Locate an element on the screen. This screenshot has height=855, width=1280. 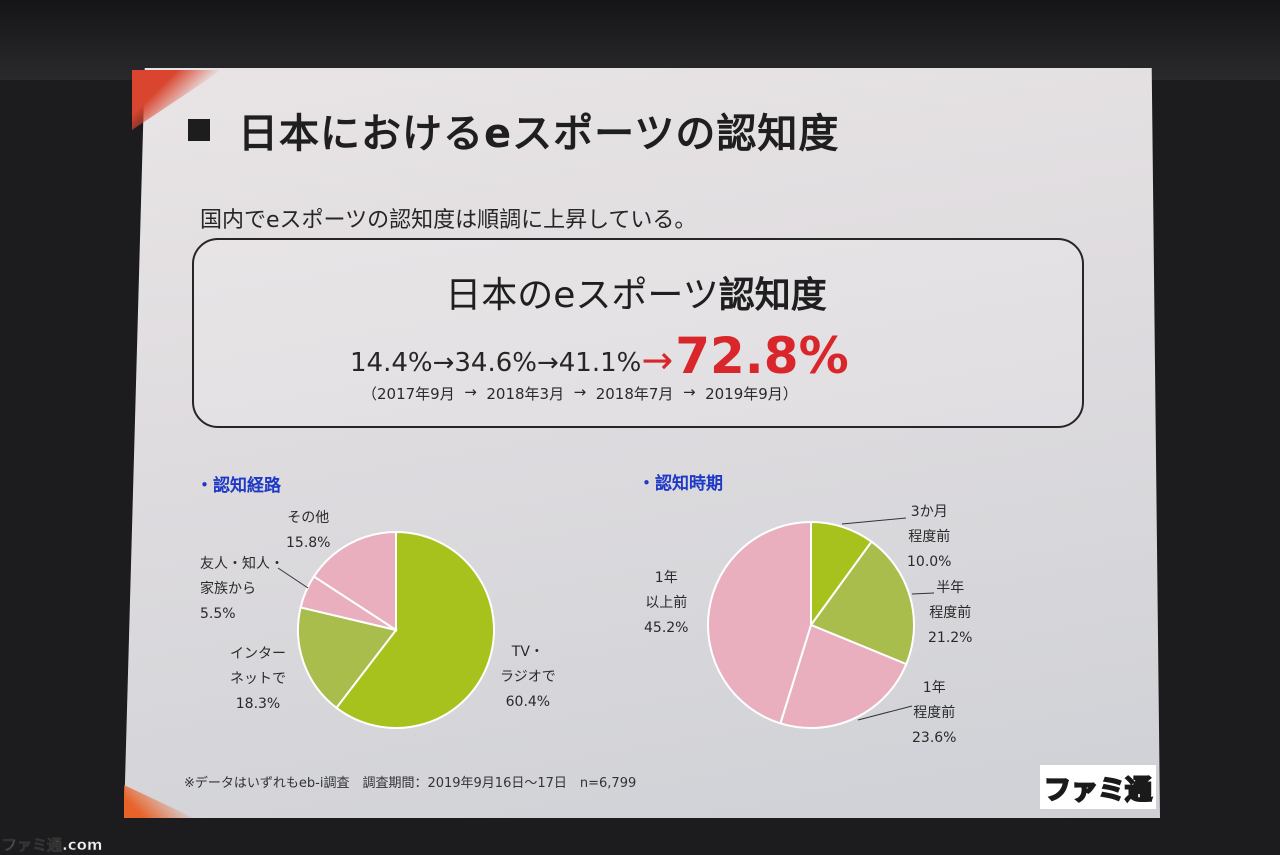
date-1: （2017年9月 is located at coordinates (408, 394).